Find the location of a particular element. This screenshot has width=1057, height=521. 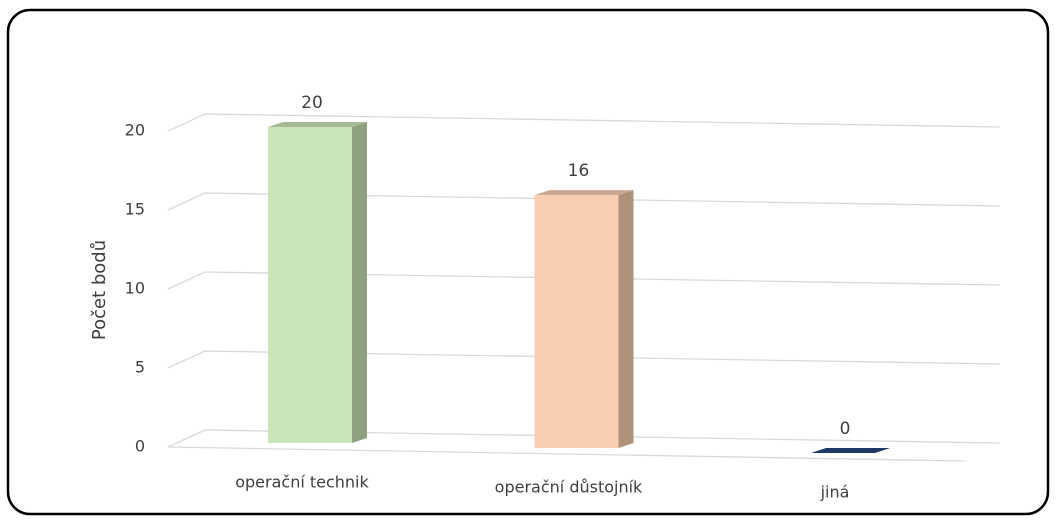

y-tick-label: 15 is located at coordinates (135, 209).